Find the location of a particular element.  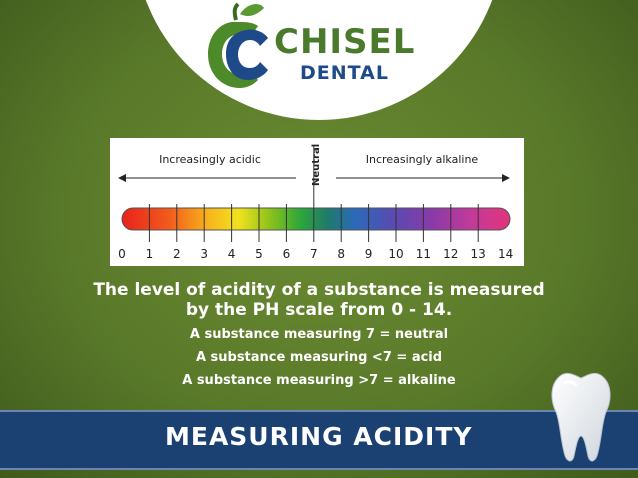

ph-number-12: 12 is located at coordinates (450, 254).